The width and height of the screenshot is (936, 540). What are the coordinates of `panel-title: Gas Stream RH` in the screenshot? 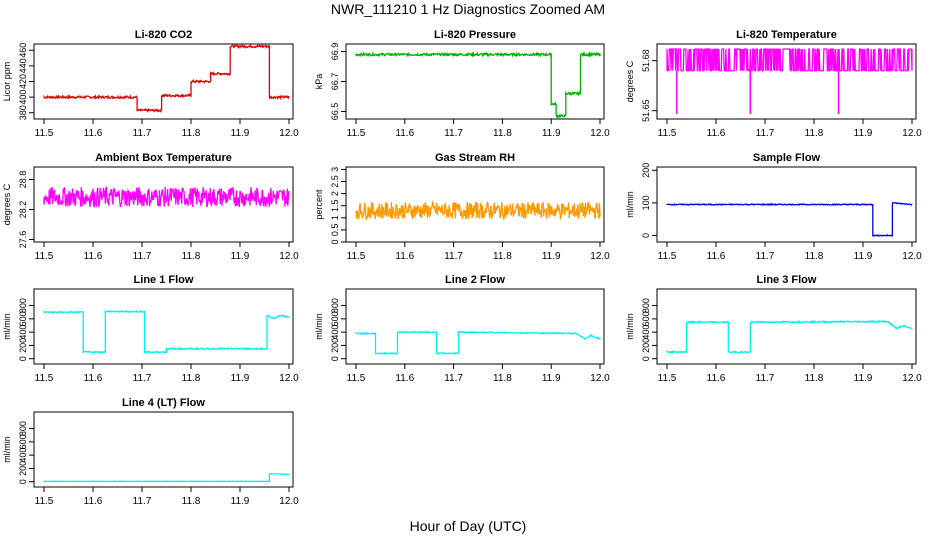 It's located at (475, 158).